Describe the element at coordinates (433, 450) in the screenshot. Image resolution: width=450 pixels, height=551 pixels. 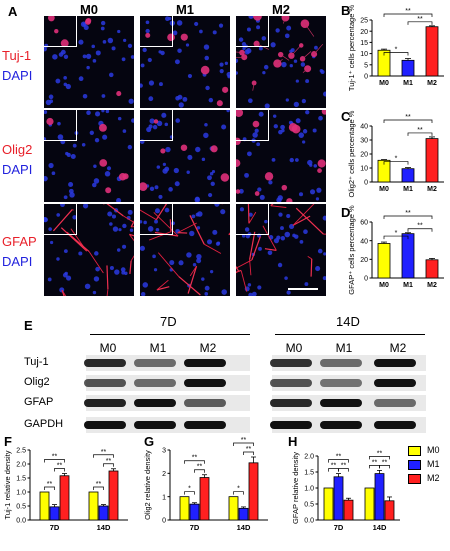
I see `legend-label: M0` at that location.